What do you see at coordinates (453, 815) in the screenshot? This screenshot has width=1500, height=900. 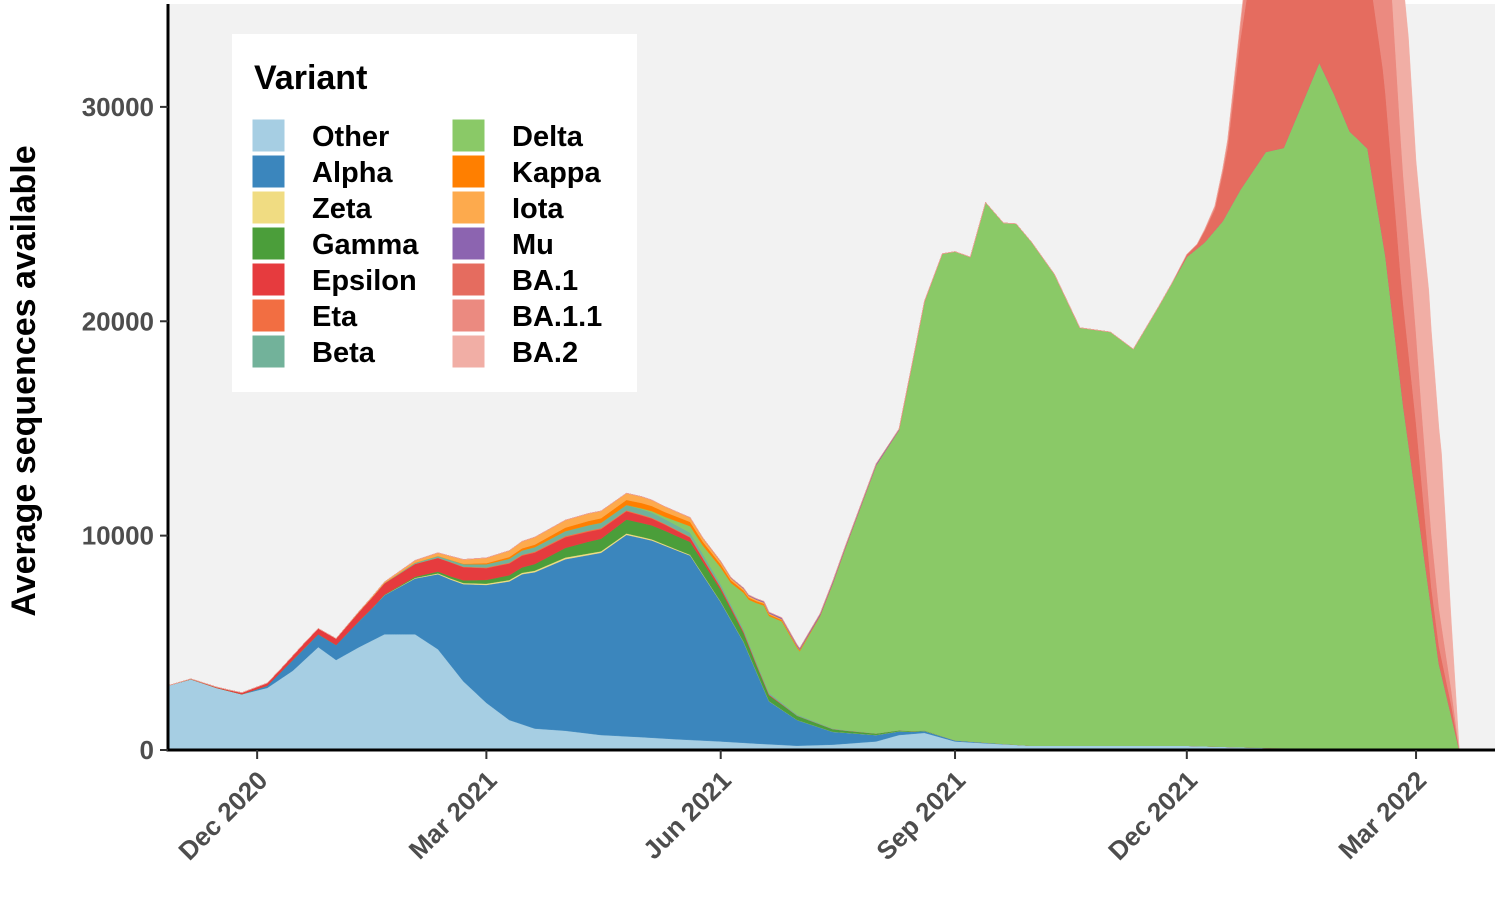 I see `x-tick-label: Mar 2021` at bounding box center [453, 815].